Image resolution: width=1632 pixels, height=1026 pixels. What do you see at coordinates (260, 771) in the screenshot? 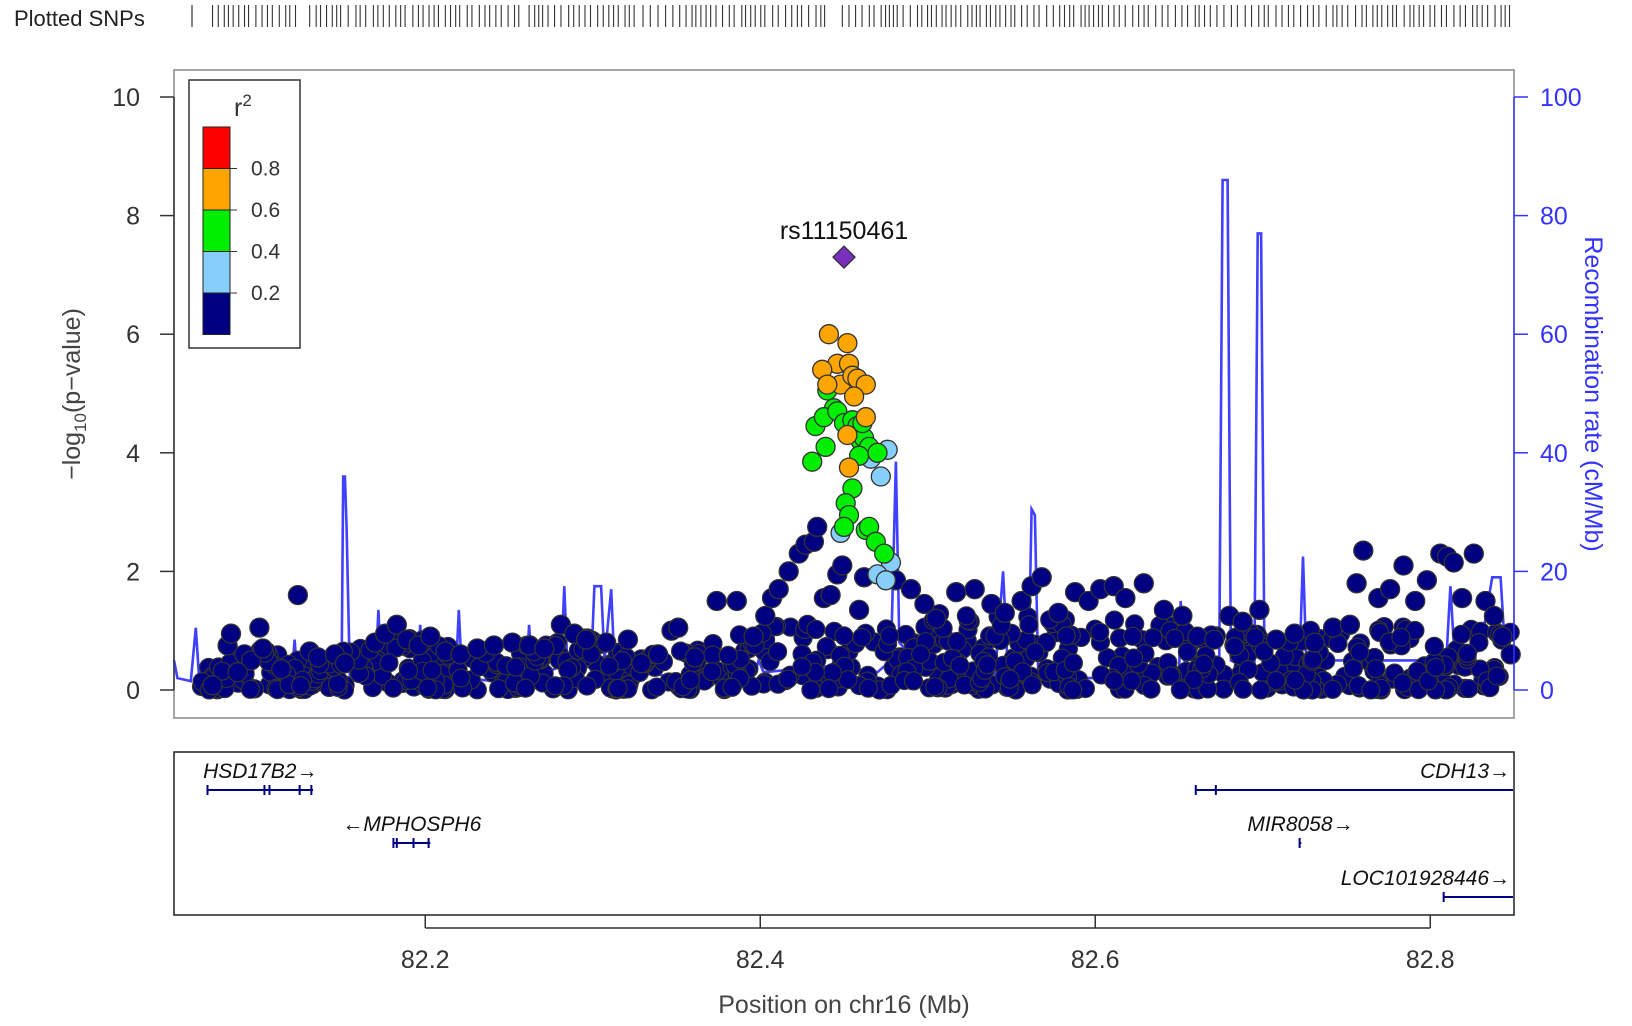
I see `gene-label: HSD17B2→` at bounding box center [260, 771].